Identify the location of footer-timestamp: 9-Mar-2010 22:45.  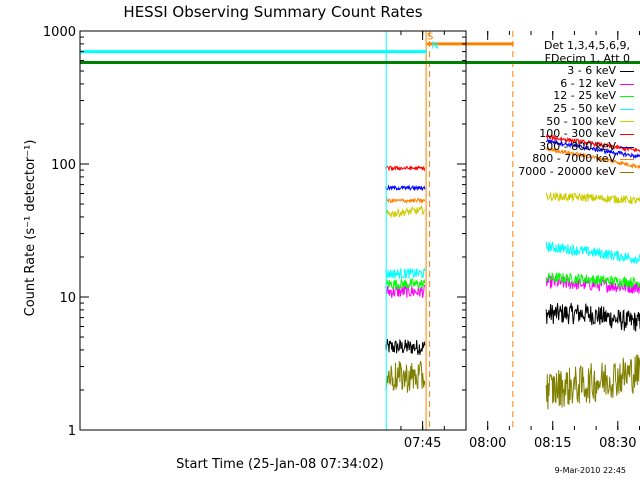
(590, 470).